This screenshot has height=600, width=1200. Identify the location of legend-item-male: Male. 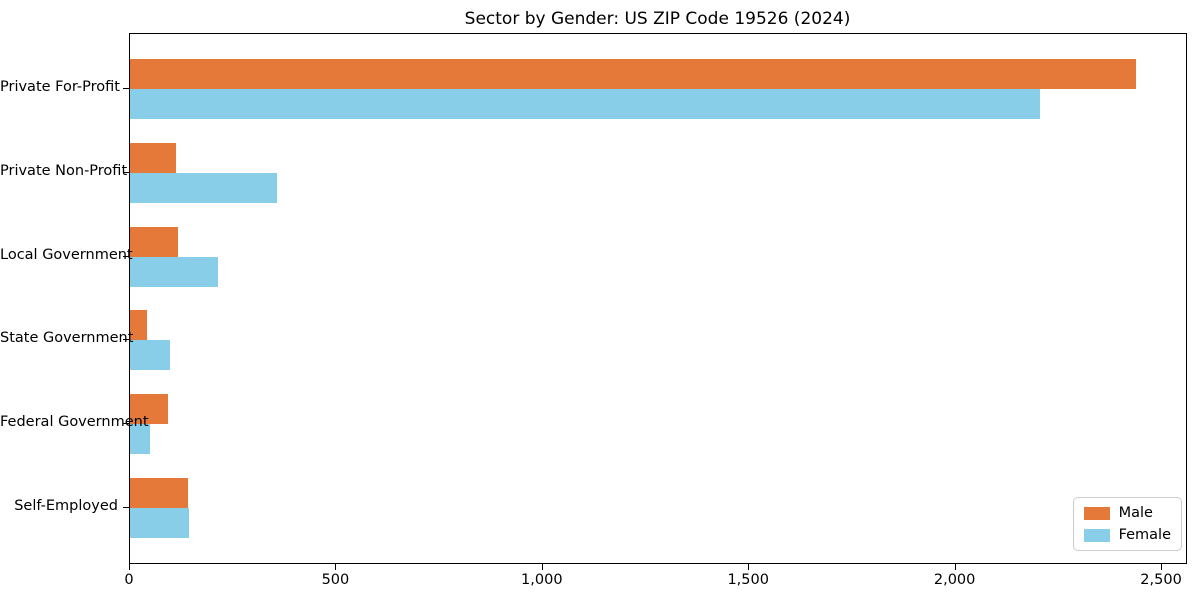
(1127, 513).